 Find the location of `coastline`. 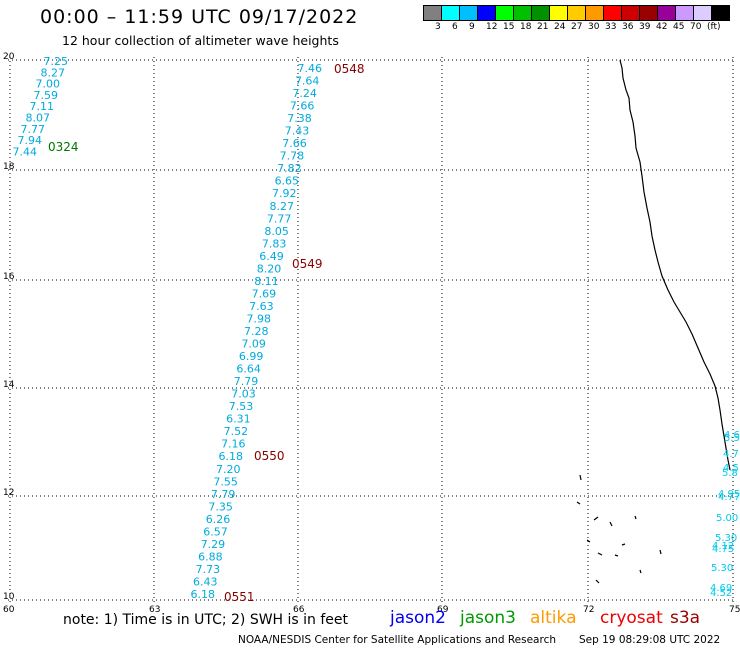

coastline is located at coordinates (675, 265).